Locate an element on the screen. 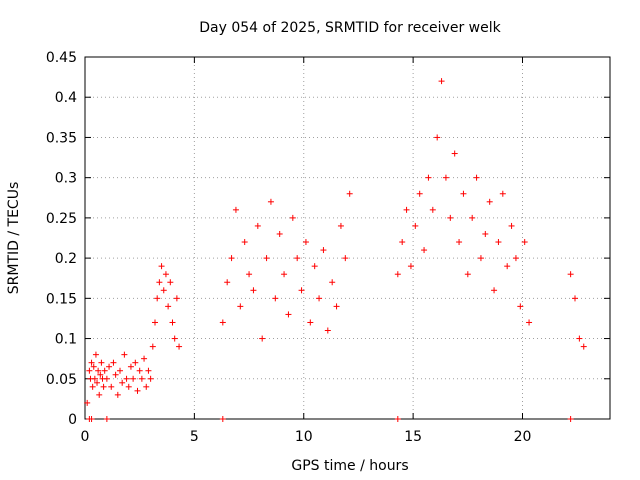 The image size is (640, 480). y-tick-label: 0.3 is located at coordinates (66, 179).